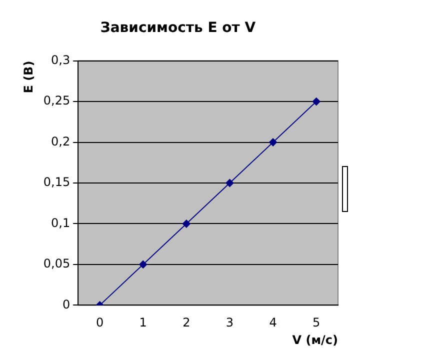  What do you see at coordinates (316, 323) in the screenshot?
I see `x-tick-label: 5` at bounding box center [316, 323].